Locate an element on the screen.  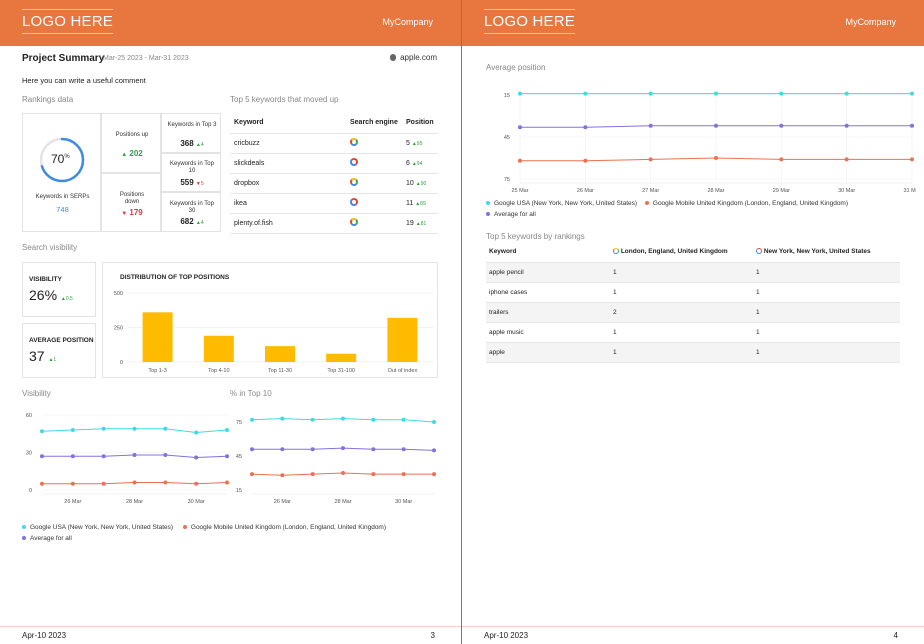
top-keywords-rankings-title: Top 5 keywords by rankings is located at coordinates (535, 236).